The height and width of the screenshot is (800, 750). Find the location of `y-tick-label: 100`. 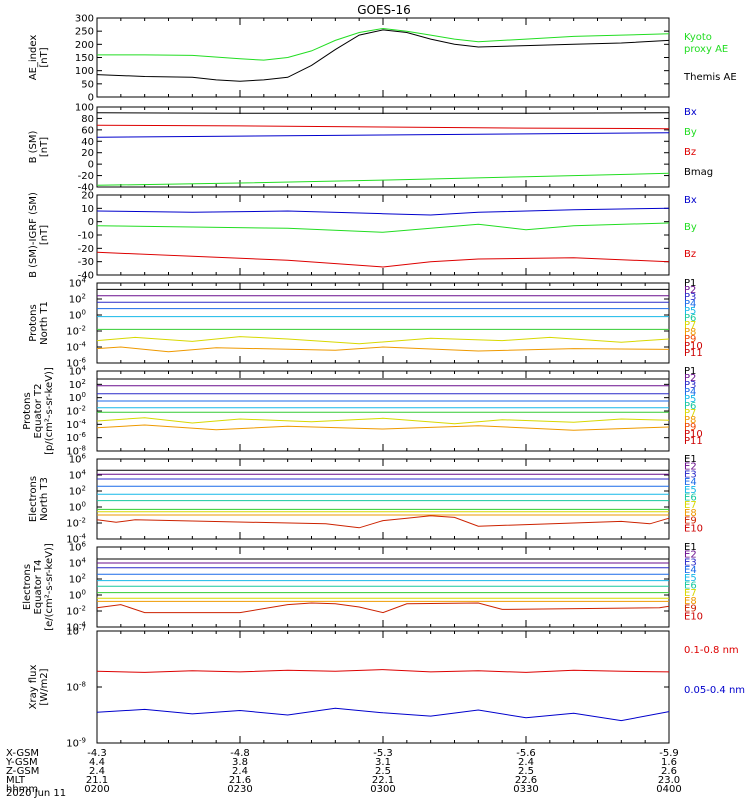

y-tick-label: 100 is located at coordinates (77, 595).